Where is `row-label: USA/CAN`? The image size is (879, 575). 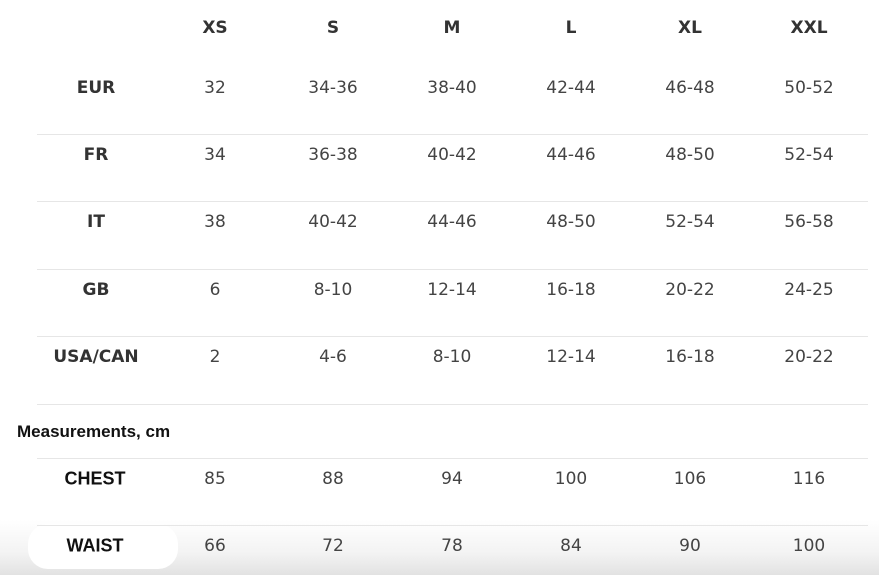 row-label: USA/CAN is located at coordinates (96, 357).